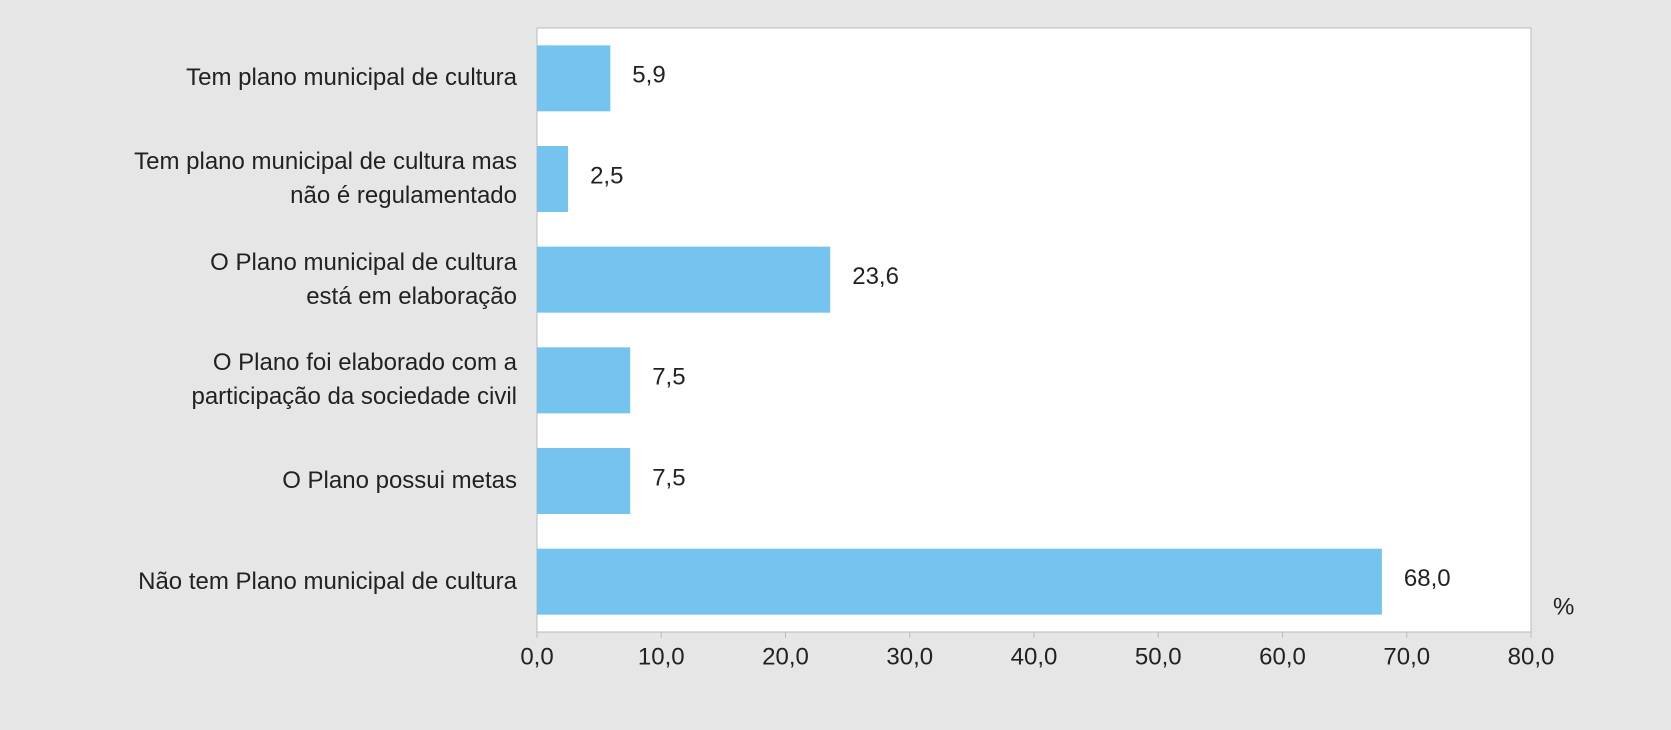 This screenshot has width=1671, height=730. What do you see at coordinates (1282, 656) in the screenshot?
I see `x-tick-label: 60,0` at bounding box center [1282, 656].